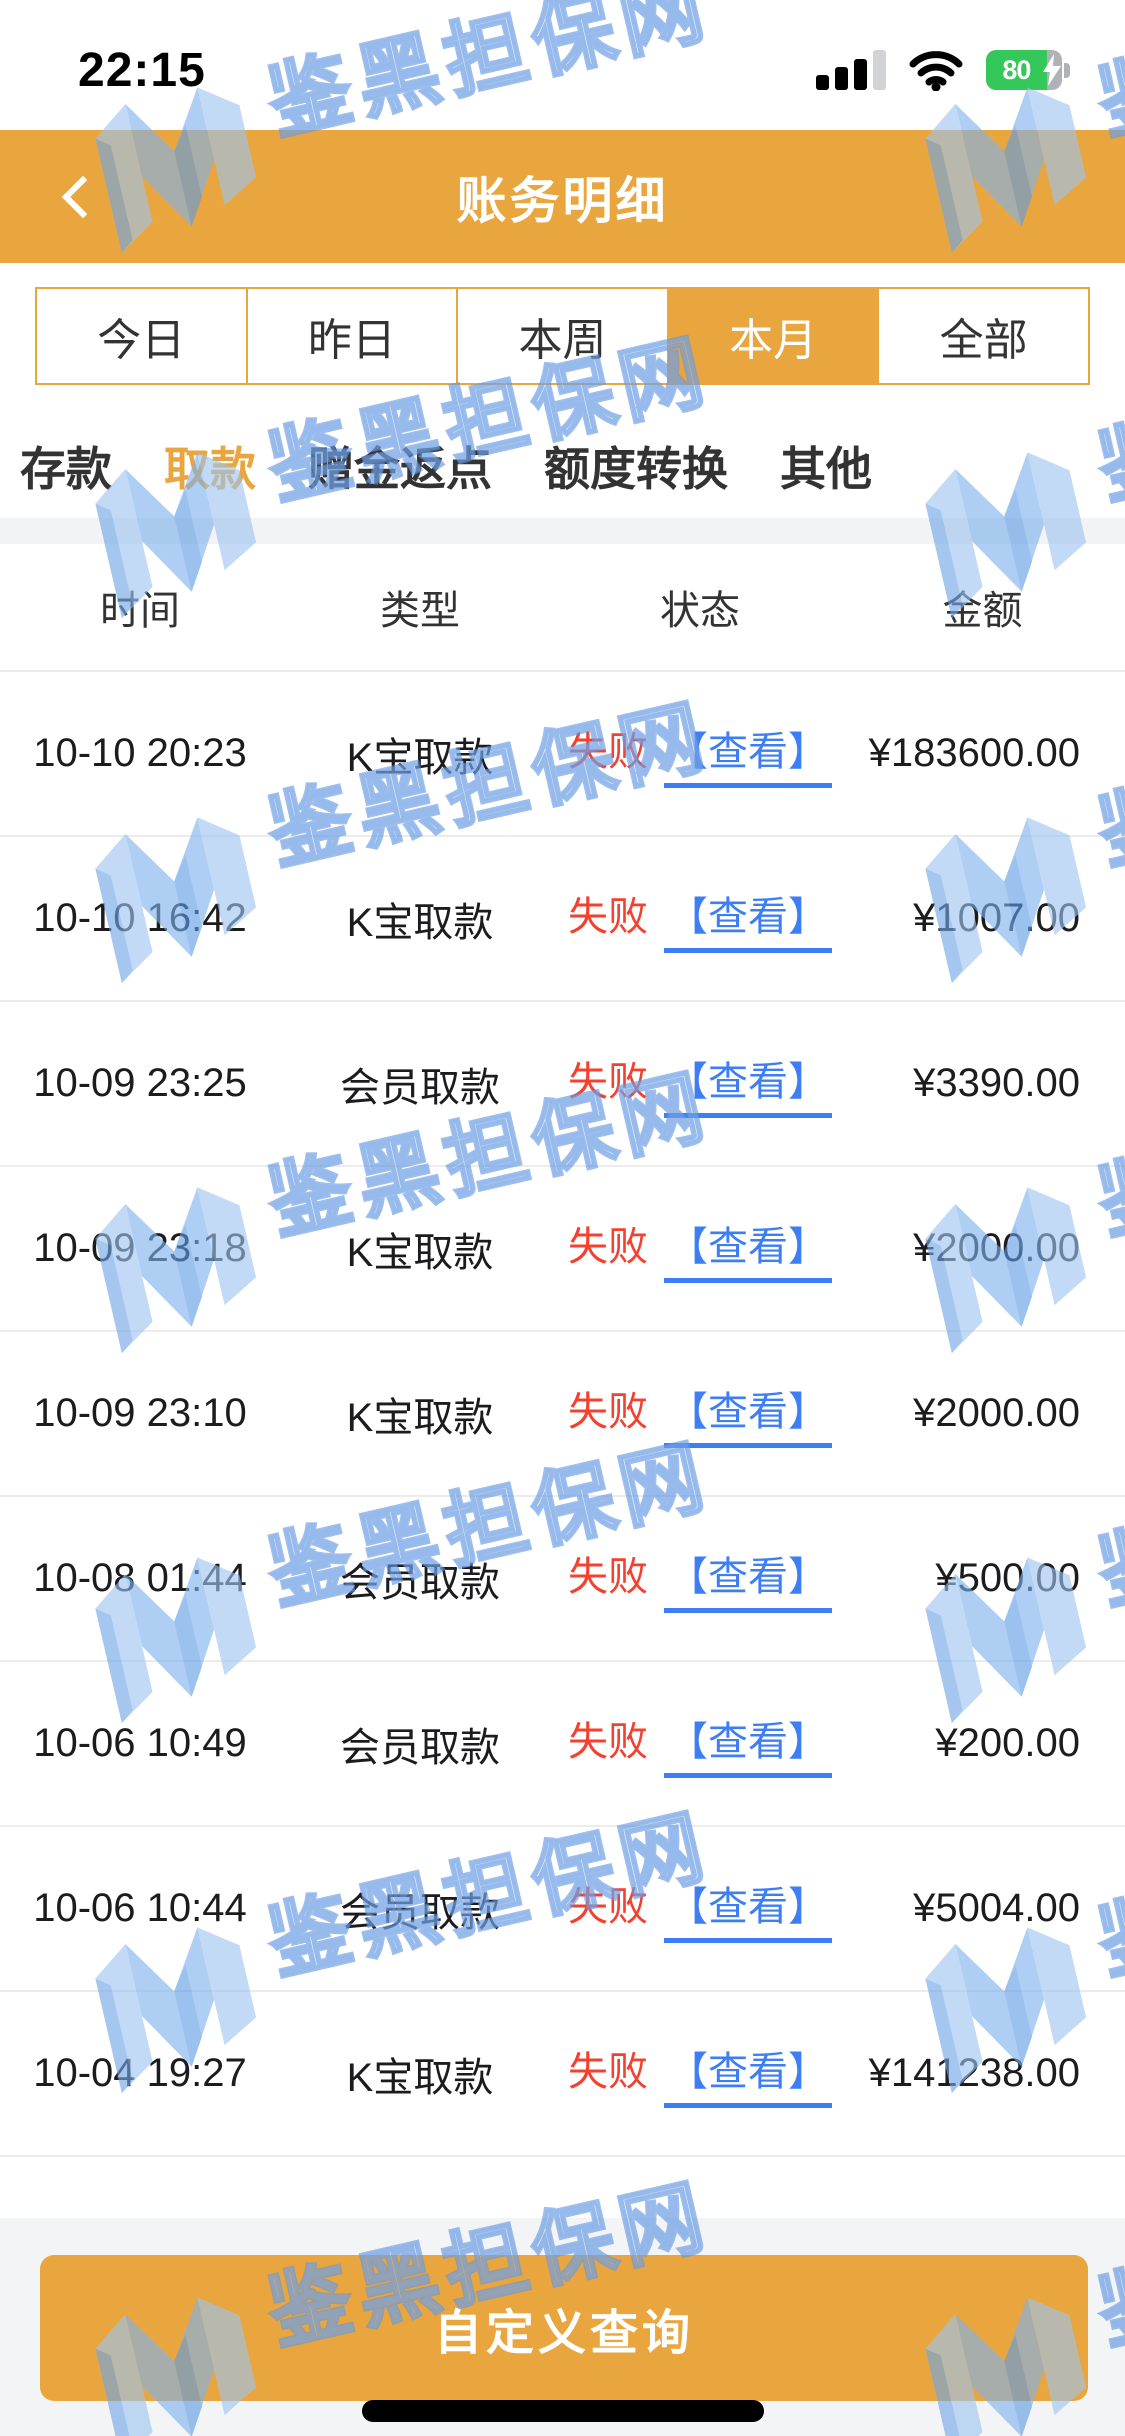 The image size is (1125, 2436). What do you see at coordinates (996, 1083) in the screenshot?
I see `row-amount: ¥3390.00` at bounding box center [996, 1083].